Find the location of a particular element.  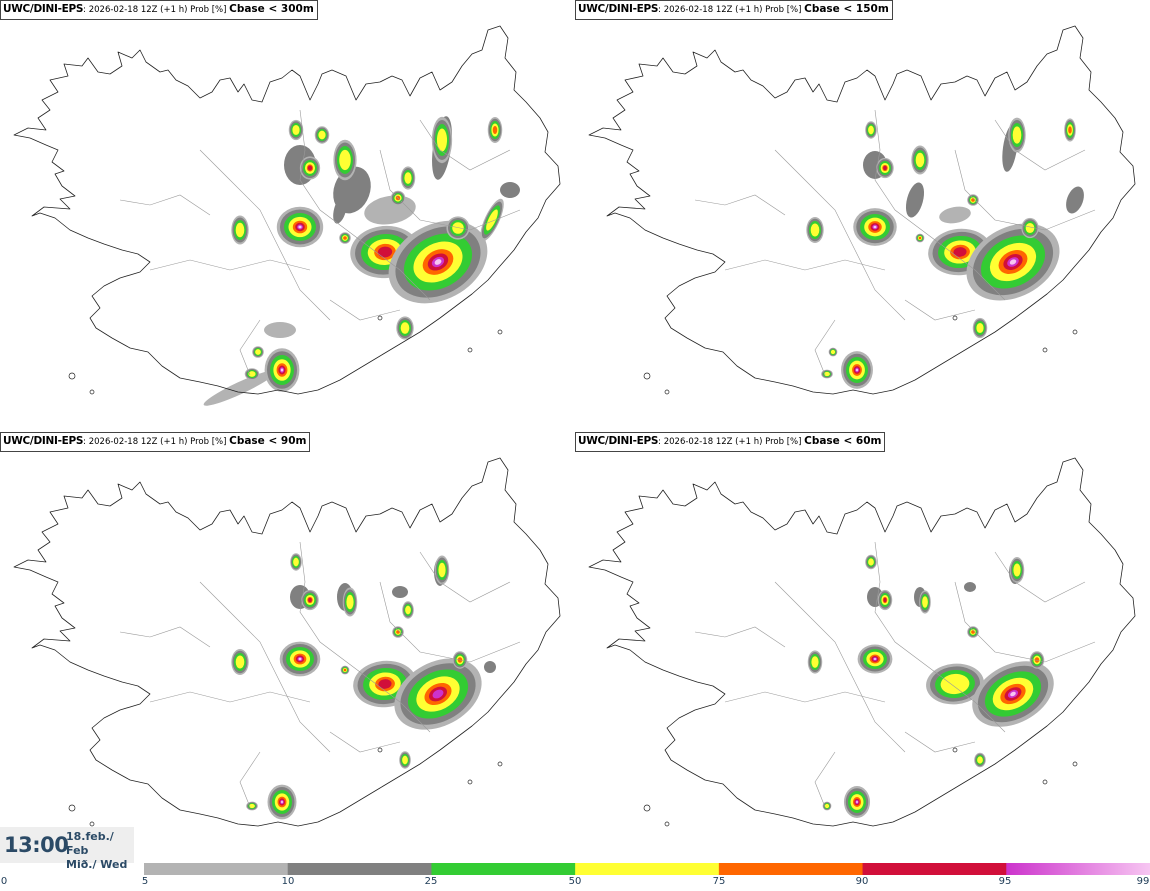

tick-label: 50 is located at coordinates (575, 881).